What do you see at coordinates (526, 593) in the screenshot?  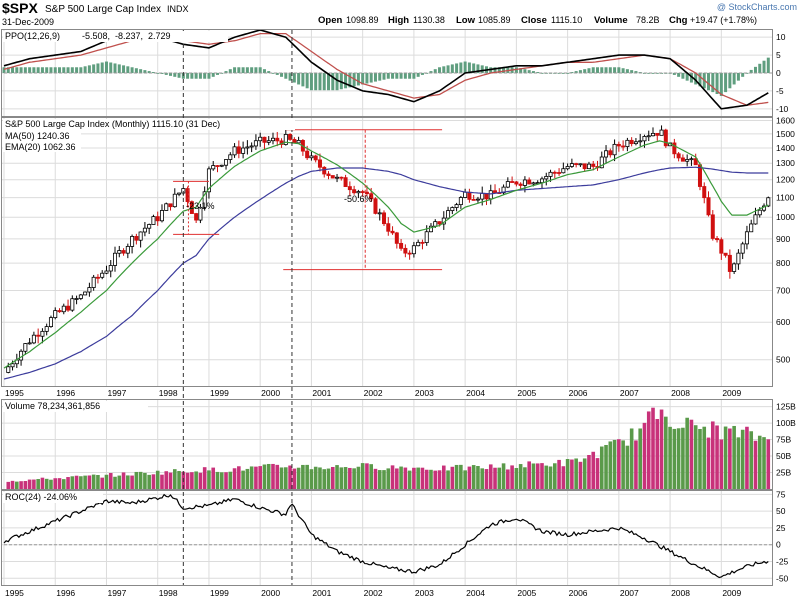 I see `x-tick-label: 2005` at bounding box center [526, 593].